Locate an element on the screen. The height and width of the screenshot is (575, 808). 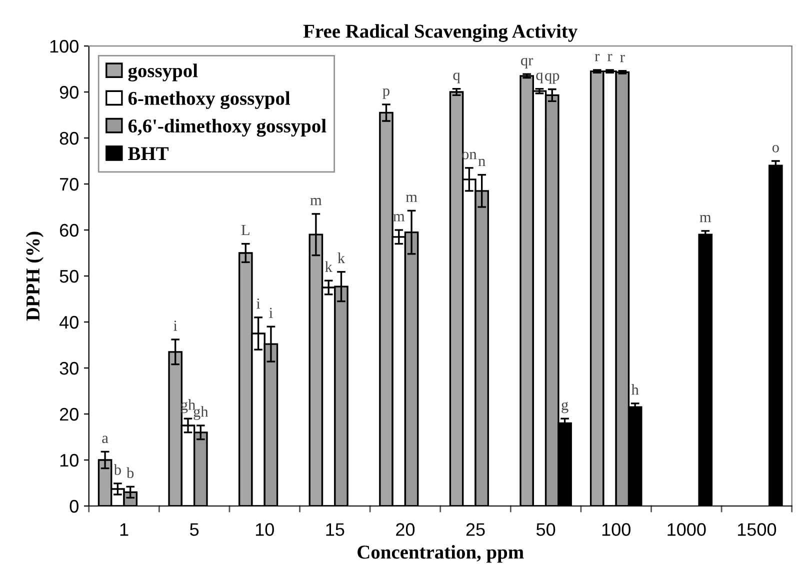
x-tick-label: 25 is located at coordinates (475, 529).